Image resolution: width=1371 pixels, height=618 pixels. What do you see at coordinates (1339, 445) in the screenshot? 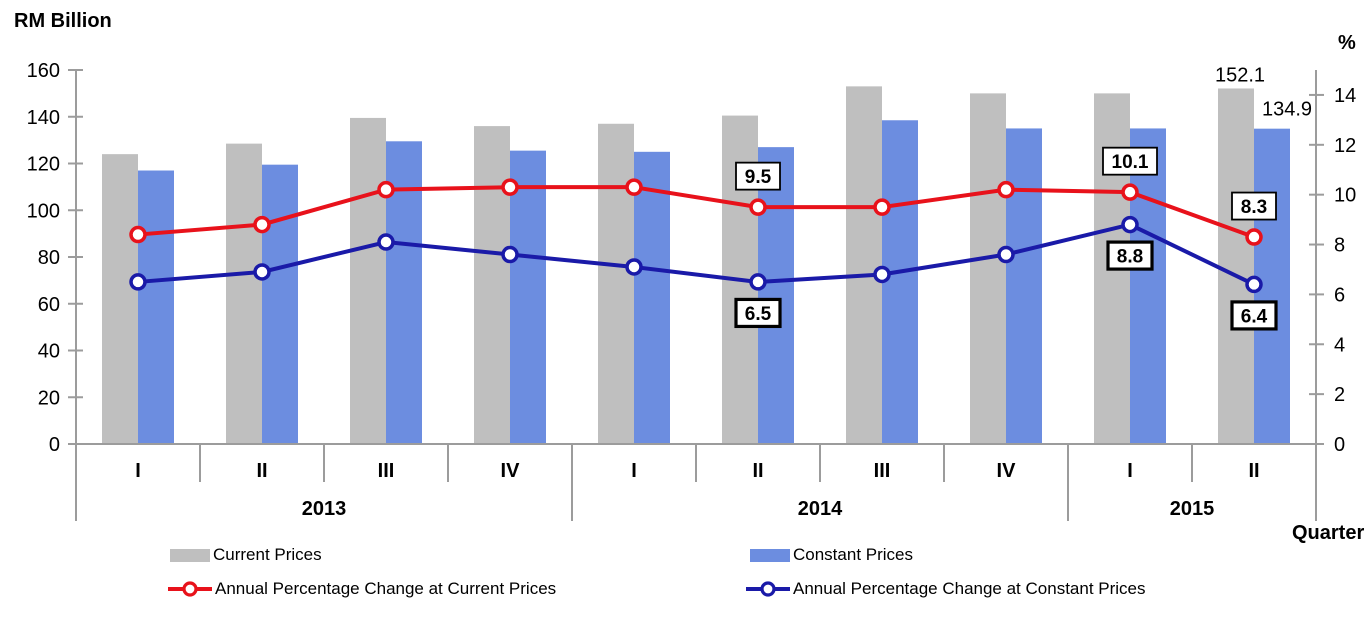
I see `right-axis-tick-label: 0` at bounding box center [1339, 445].